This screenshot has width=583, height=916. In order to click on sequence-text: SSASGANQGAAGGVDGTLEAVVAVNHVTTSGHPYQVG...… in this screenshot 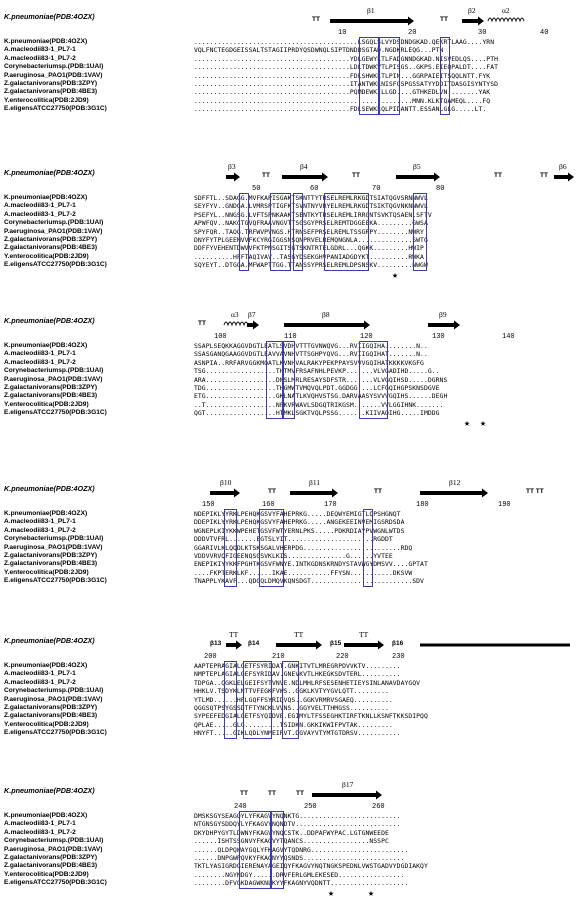, I will do `click(311, 354)`.